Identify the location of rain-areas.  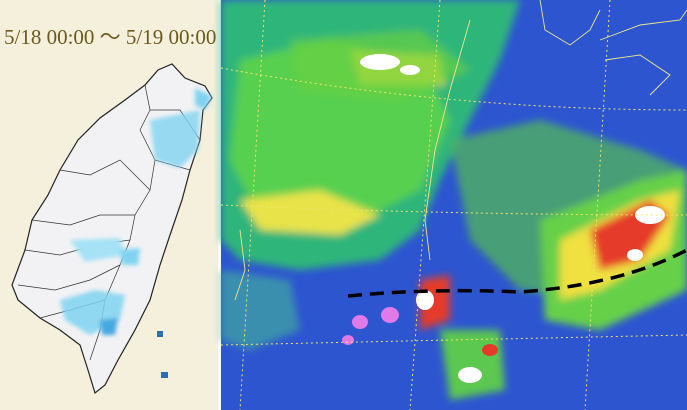
(136, 211).